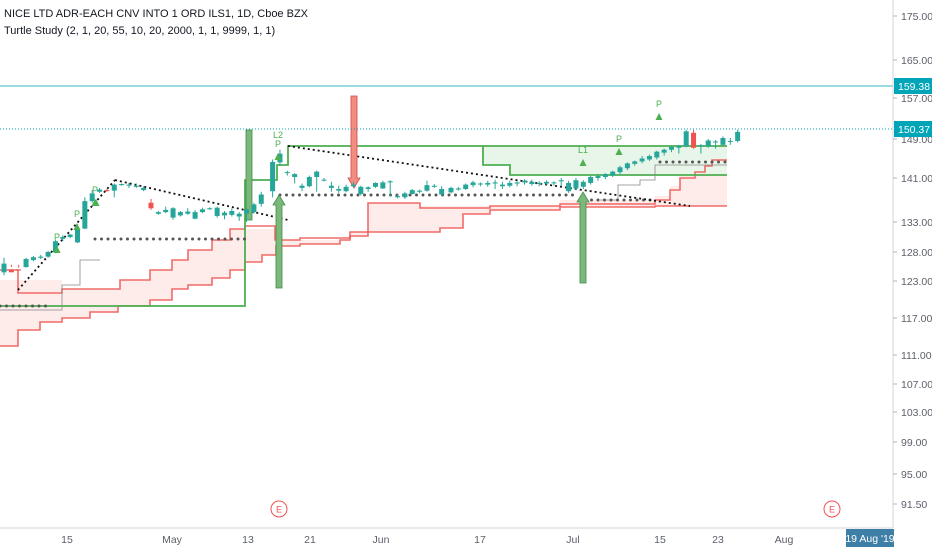 The height and width of the screenshot is (555, 932). Describe the element at coordinates (916, 319) in the screenshot. I see `y-tick-label: 117.00` at that location.